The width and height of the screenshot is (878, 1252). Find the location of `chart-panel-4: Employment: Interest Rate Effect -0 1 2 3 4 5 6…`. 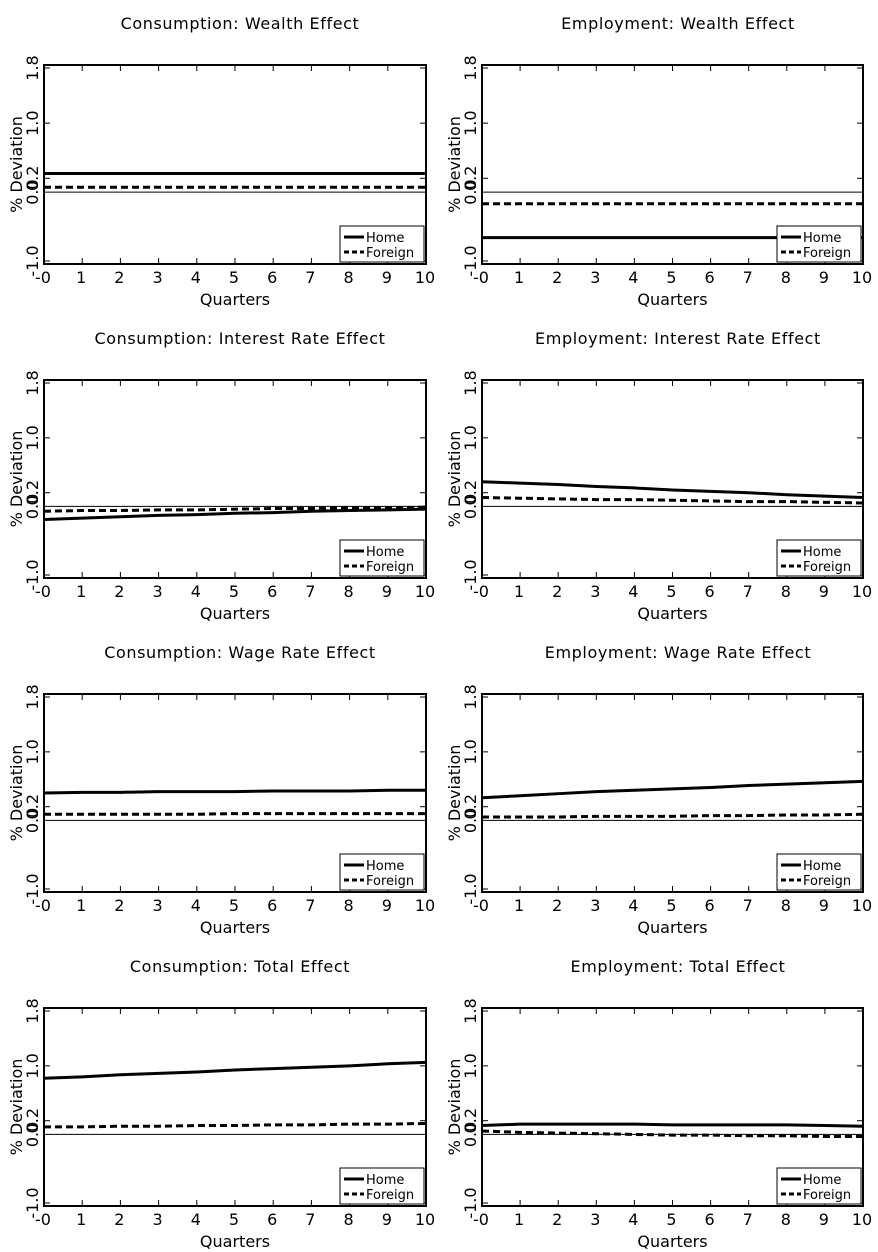

chart-panel-4: Employment: Interest Rate Effect -0 1 2 3 4 5 6… is located at coordinates (658, 476).